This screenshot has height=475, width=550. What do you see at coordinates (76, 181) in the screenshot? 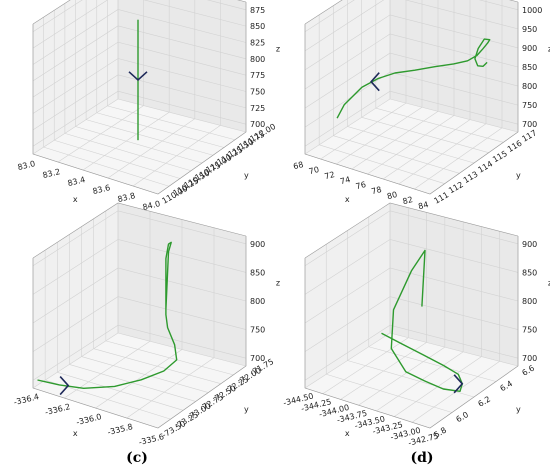
I see `x-tick-label: 83.4` at bounding box center [76, 181].